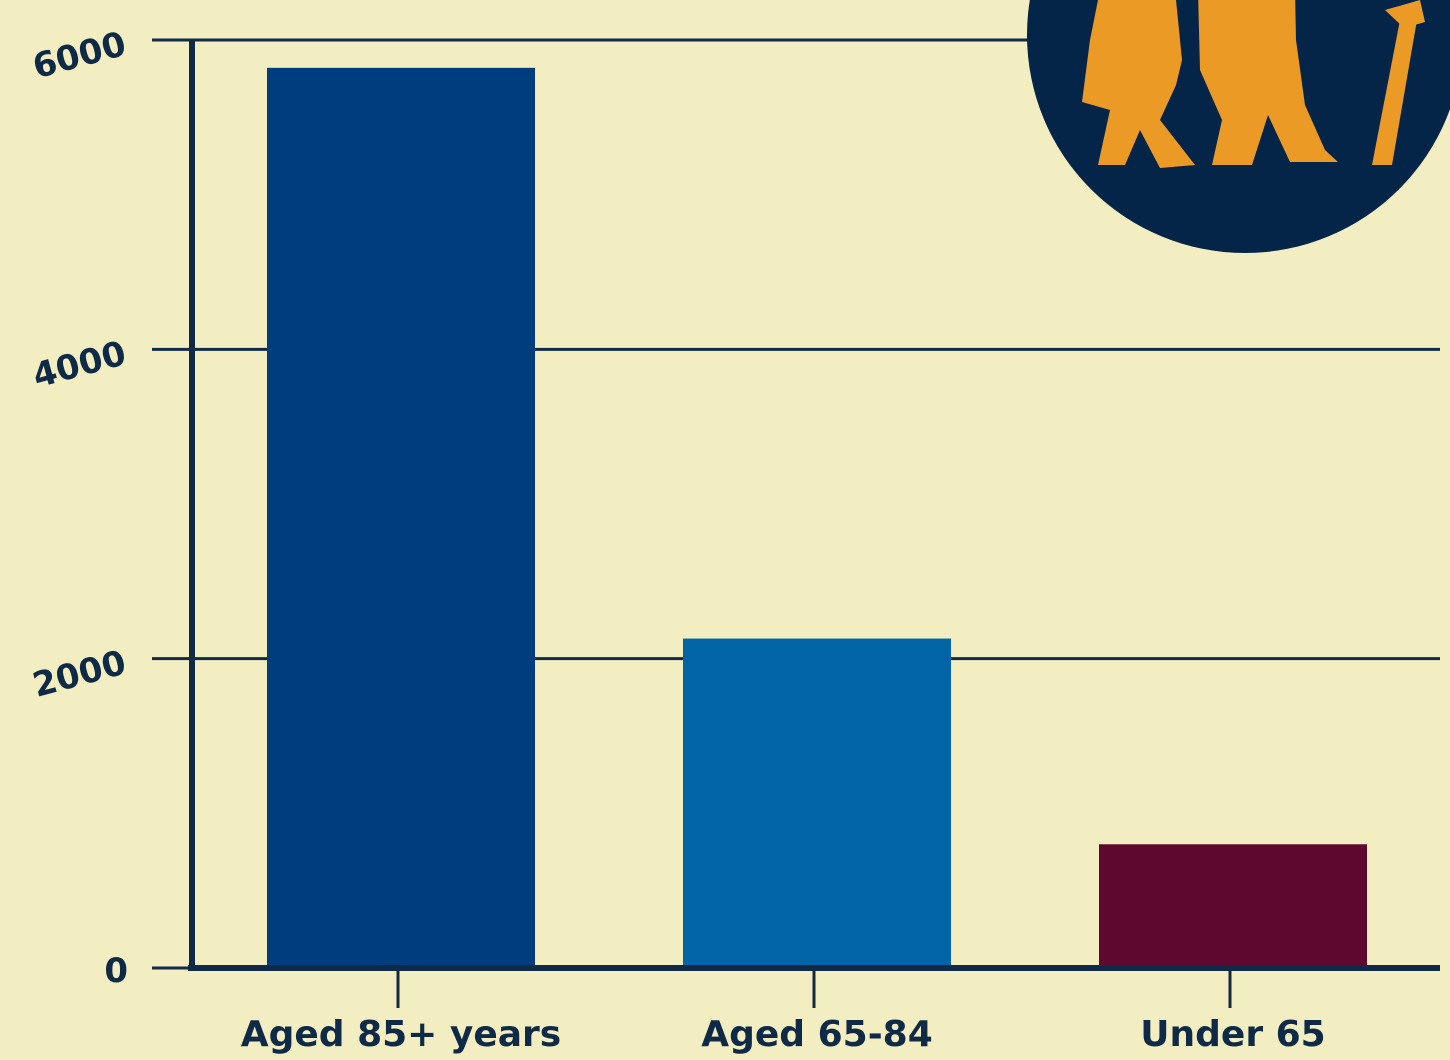 Image resolution: width=1450 pixels, height=1060 pixels. I want to click on y-tick-label: 0, so click(116, 971).